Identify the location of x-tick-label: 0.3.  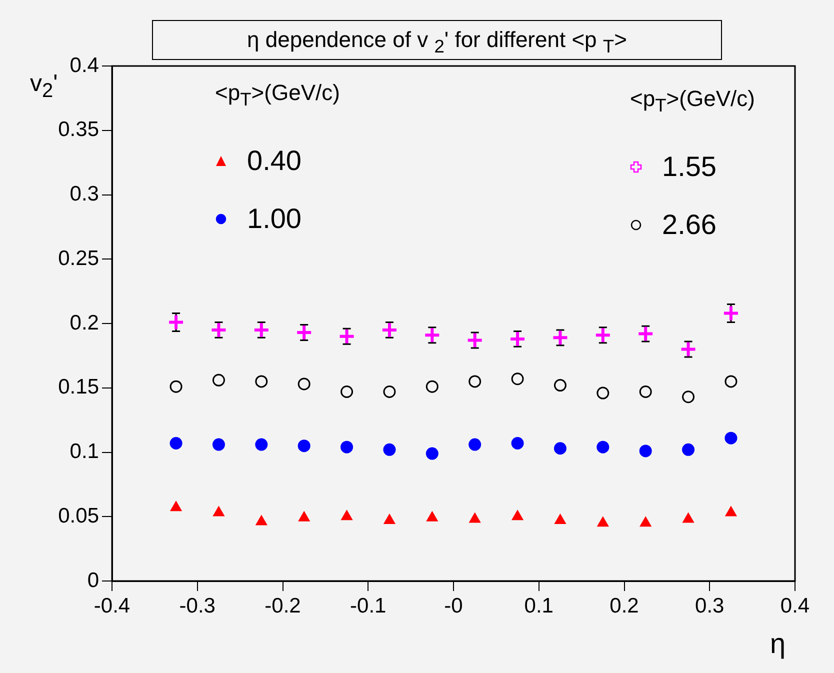
(709, 606).